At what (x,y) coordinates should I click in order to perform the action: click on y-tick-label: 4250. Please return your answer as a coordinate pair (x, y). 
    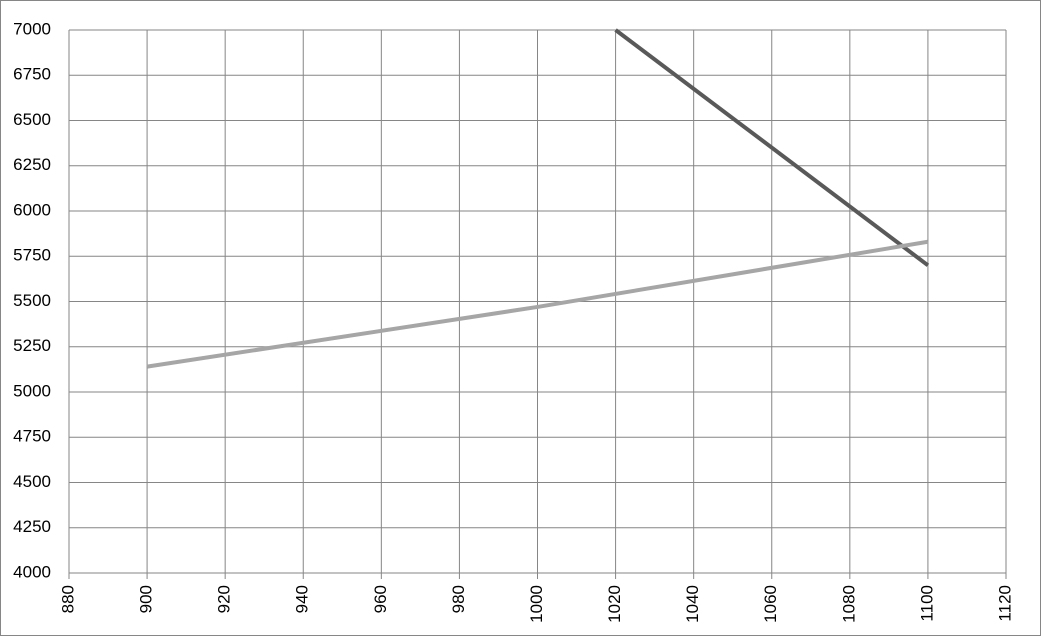
    Looking at the image, I should click on (32, 526).